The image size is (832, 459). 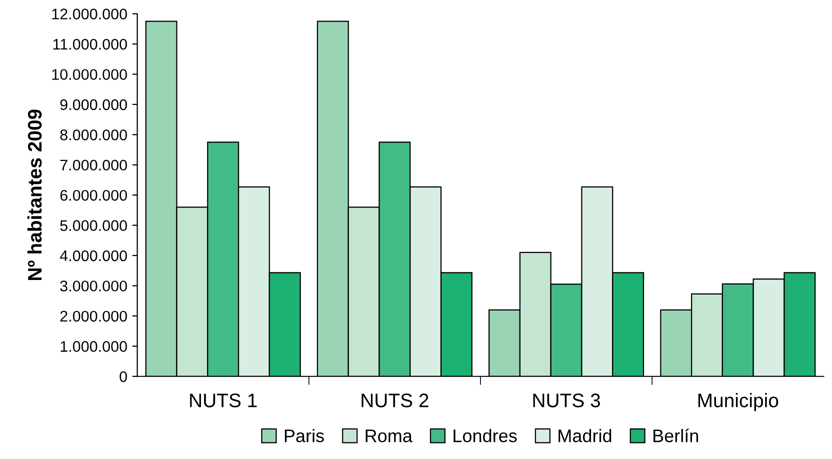 What do you see at coordinates (738, 402) in the screenshot?
I see `x-tick-label: Municipio` at bounding box center [738, 402].